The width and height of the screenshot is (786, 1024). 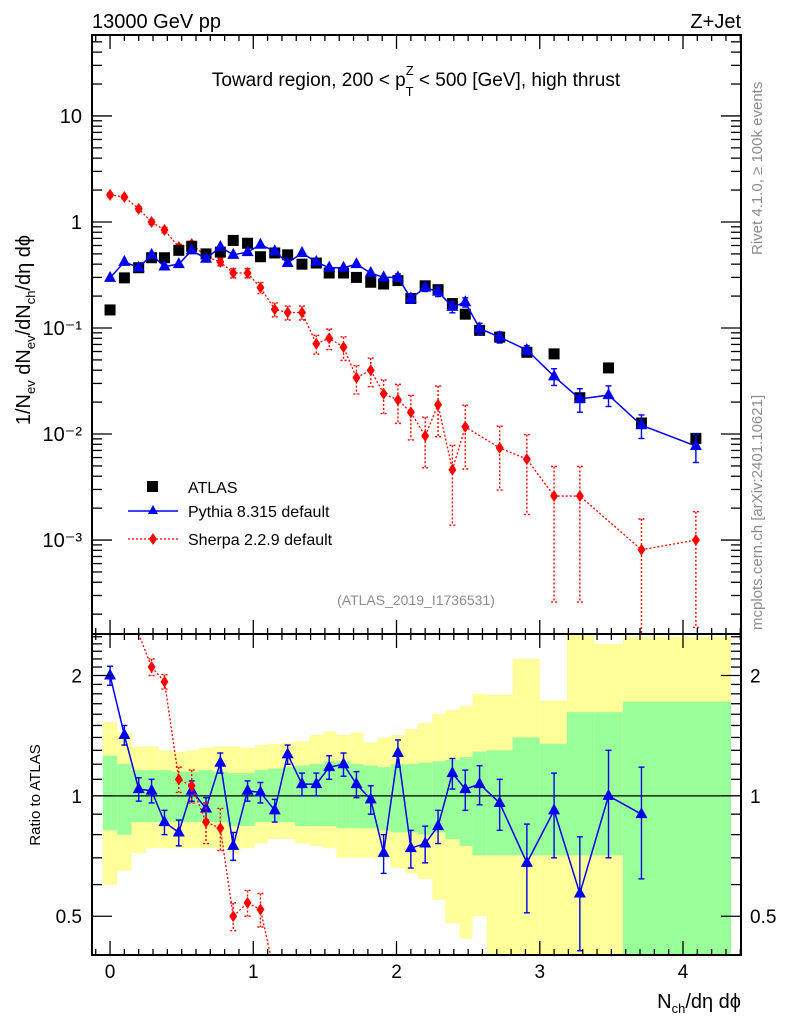 I want to click on legend-item-atlas: ATLAS, so click(x=192, y=488).